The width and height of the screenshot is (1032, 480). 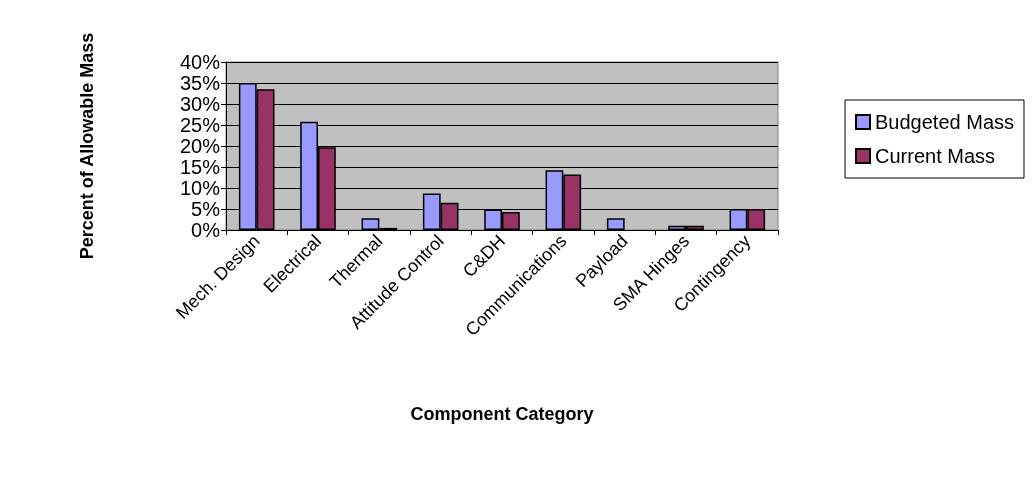 What do you see at coordinates (200, 104) in the screenshot?
I see `y-tick-label: 30%` at bounding box center [200, 104].